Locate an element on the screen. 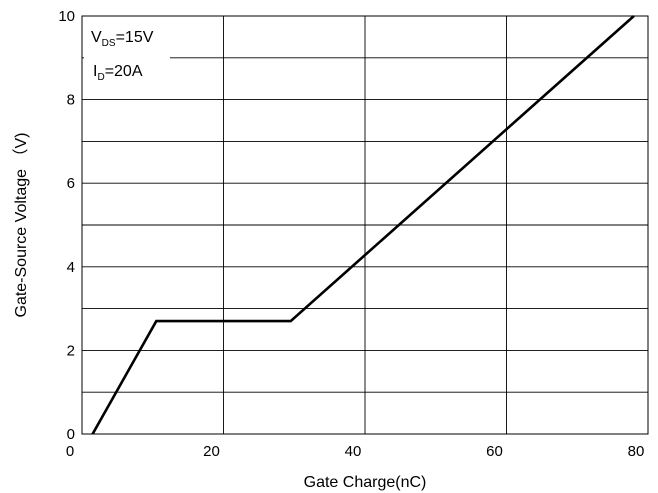 The height and width of the screenshot is (493, 658). y-tick-label: 10 is located at coordinates (66, 16).